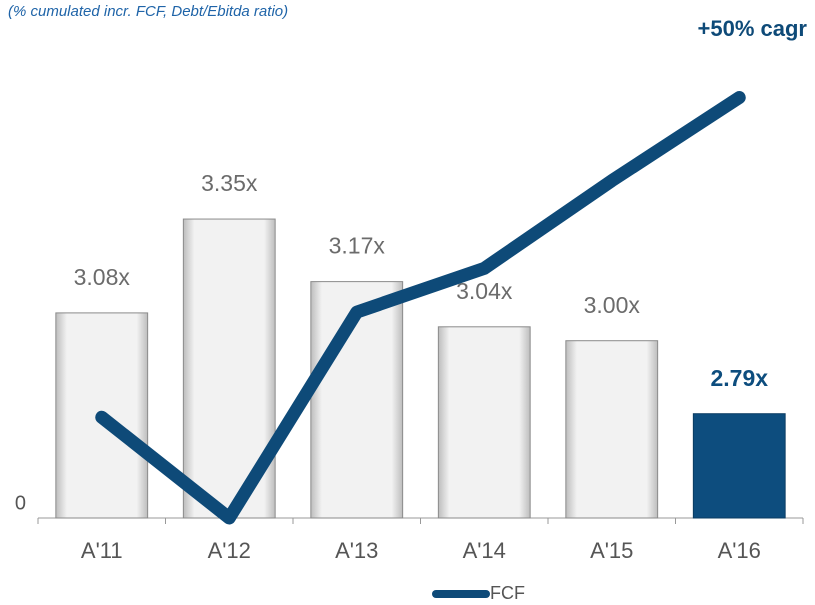 The image size is (815, 605). Describe the element at coordinates (102, 277) in the screenshot. I see `data-label: 3.08x` at that location.